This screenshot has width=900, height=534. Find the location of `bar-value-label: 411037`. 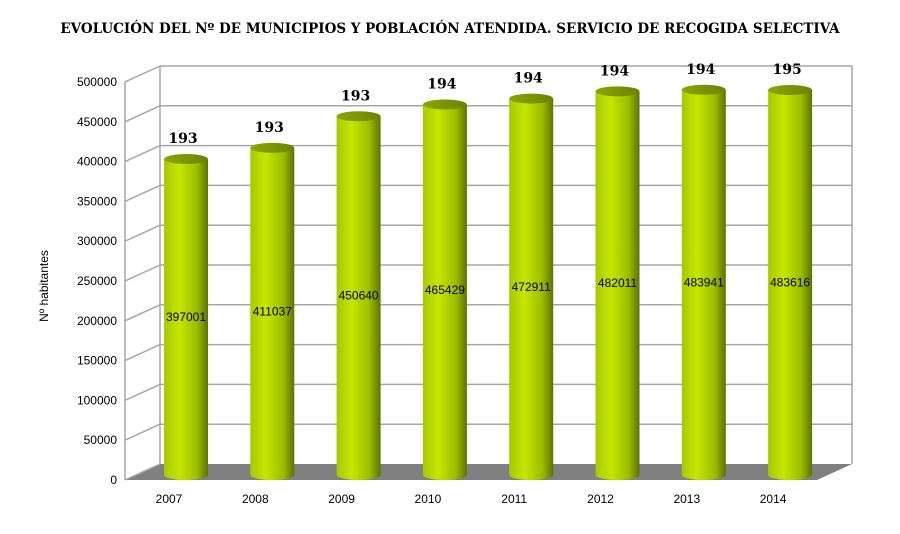

bar-value-label: 411037 is located at coordinates (272, 311).